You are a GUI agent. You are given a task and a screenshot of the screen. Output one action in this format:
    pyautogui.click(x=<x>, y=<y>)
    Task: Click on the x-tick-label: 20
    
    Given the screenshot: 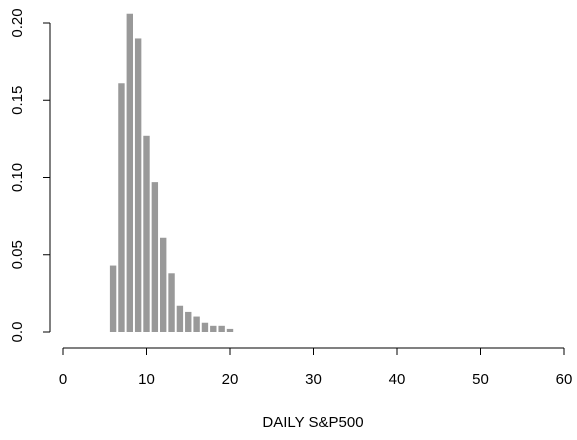 What is the action you would take?
    pyautogui.click(x=230, y=379)
    